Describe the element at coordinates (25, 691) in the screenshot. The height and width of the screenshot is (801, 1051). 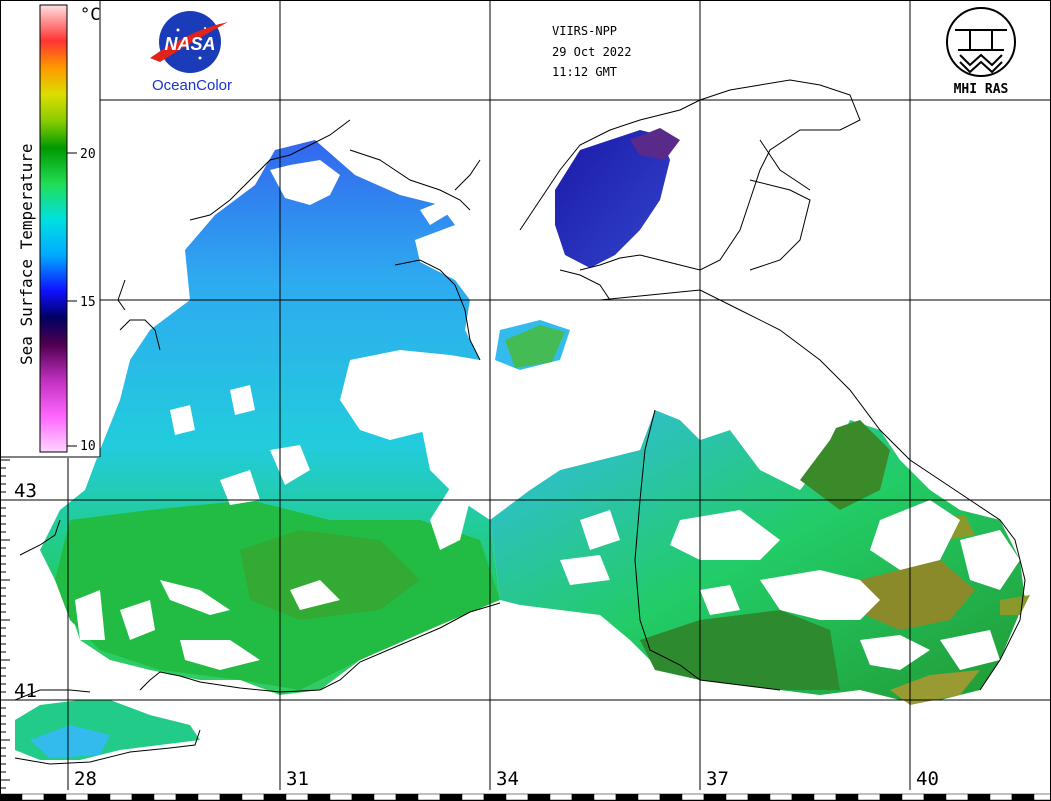
I see `latitude-label-41: 41` at that location.